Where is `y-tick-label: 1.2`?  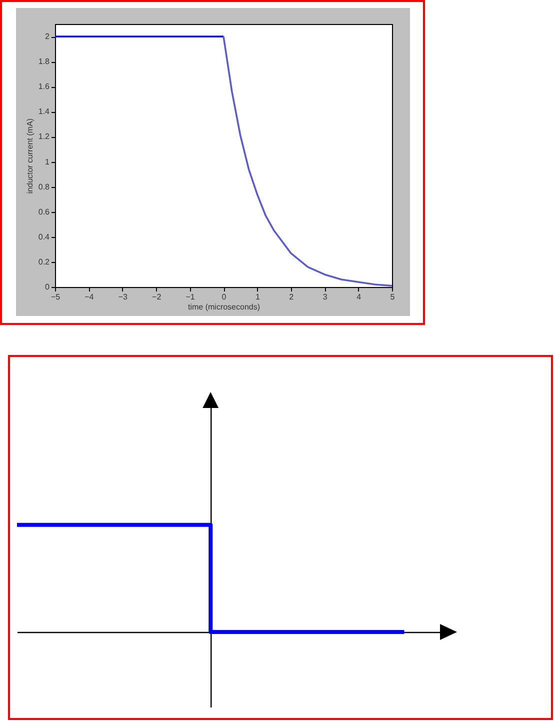 y-tick-label: 1.2 is located at coordinates (44, 137).